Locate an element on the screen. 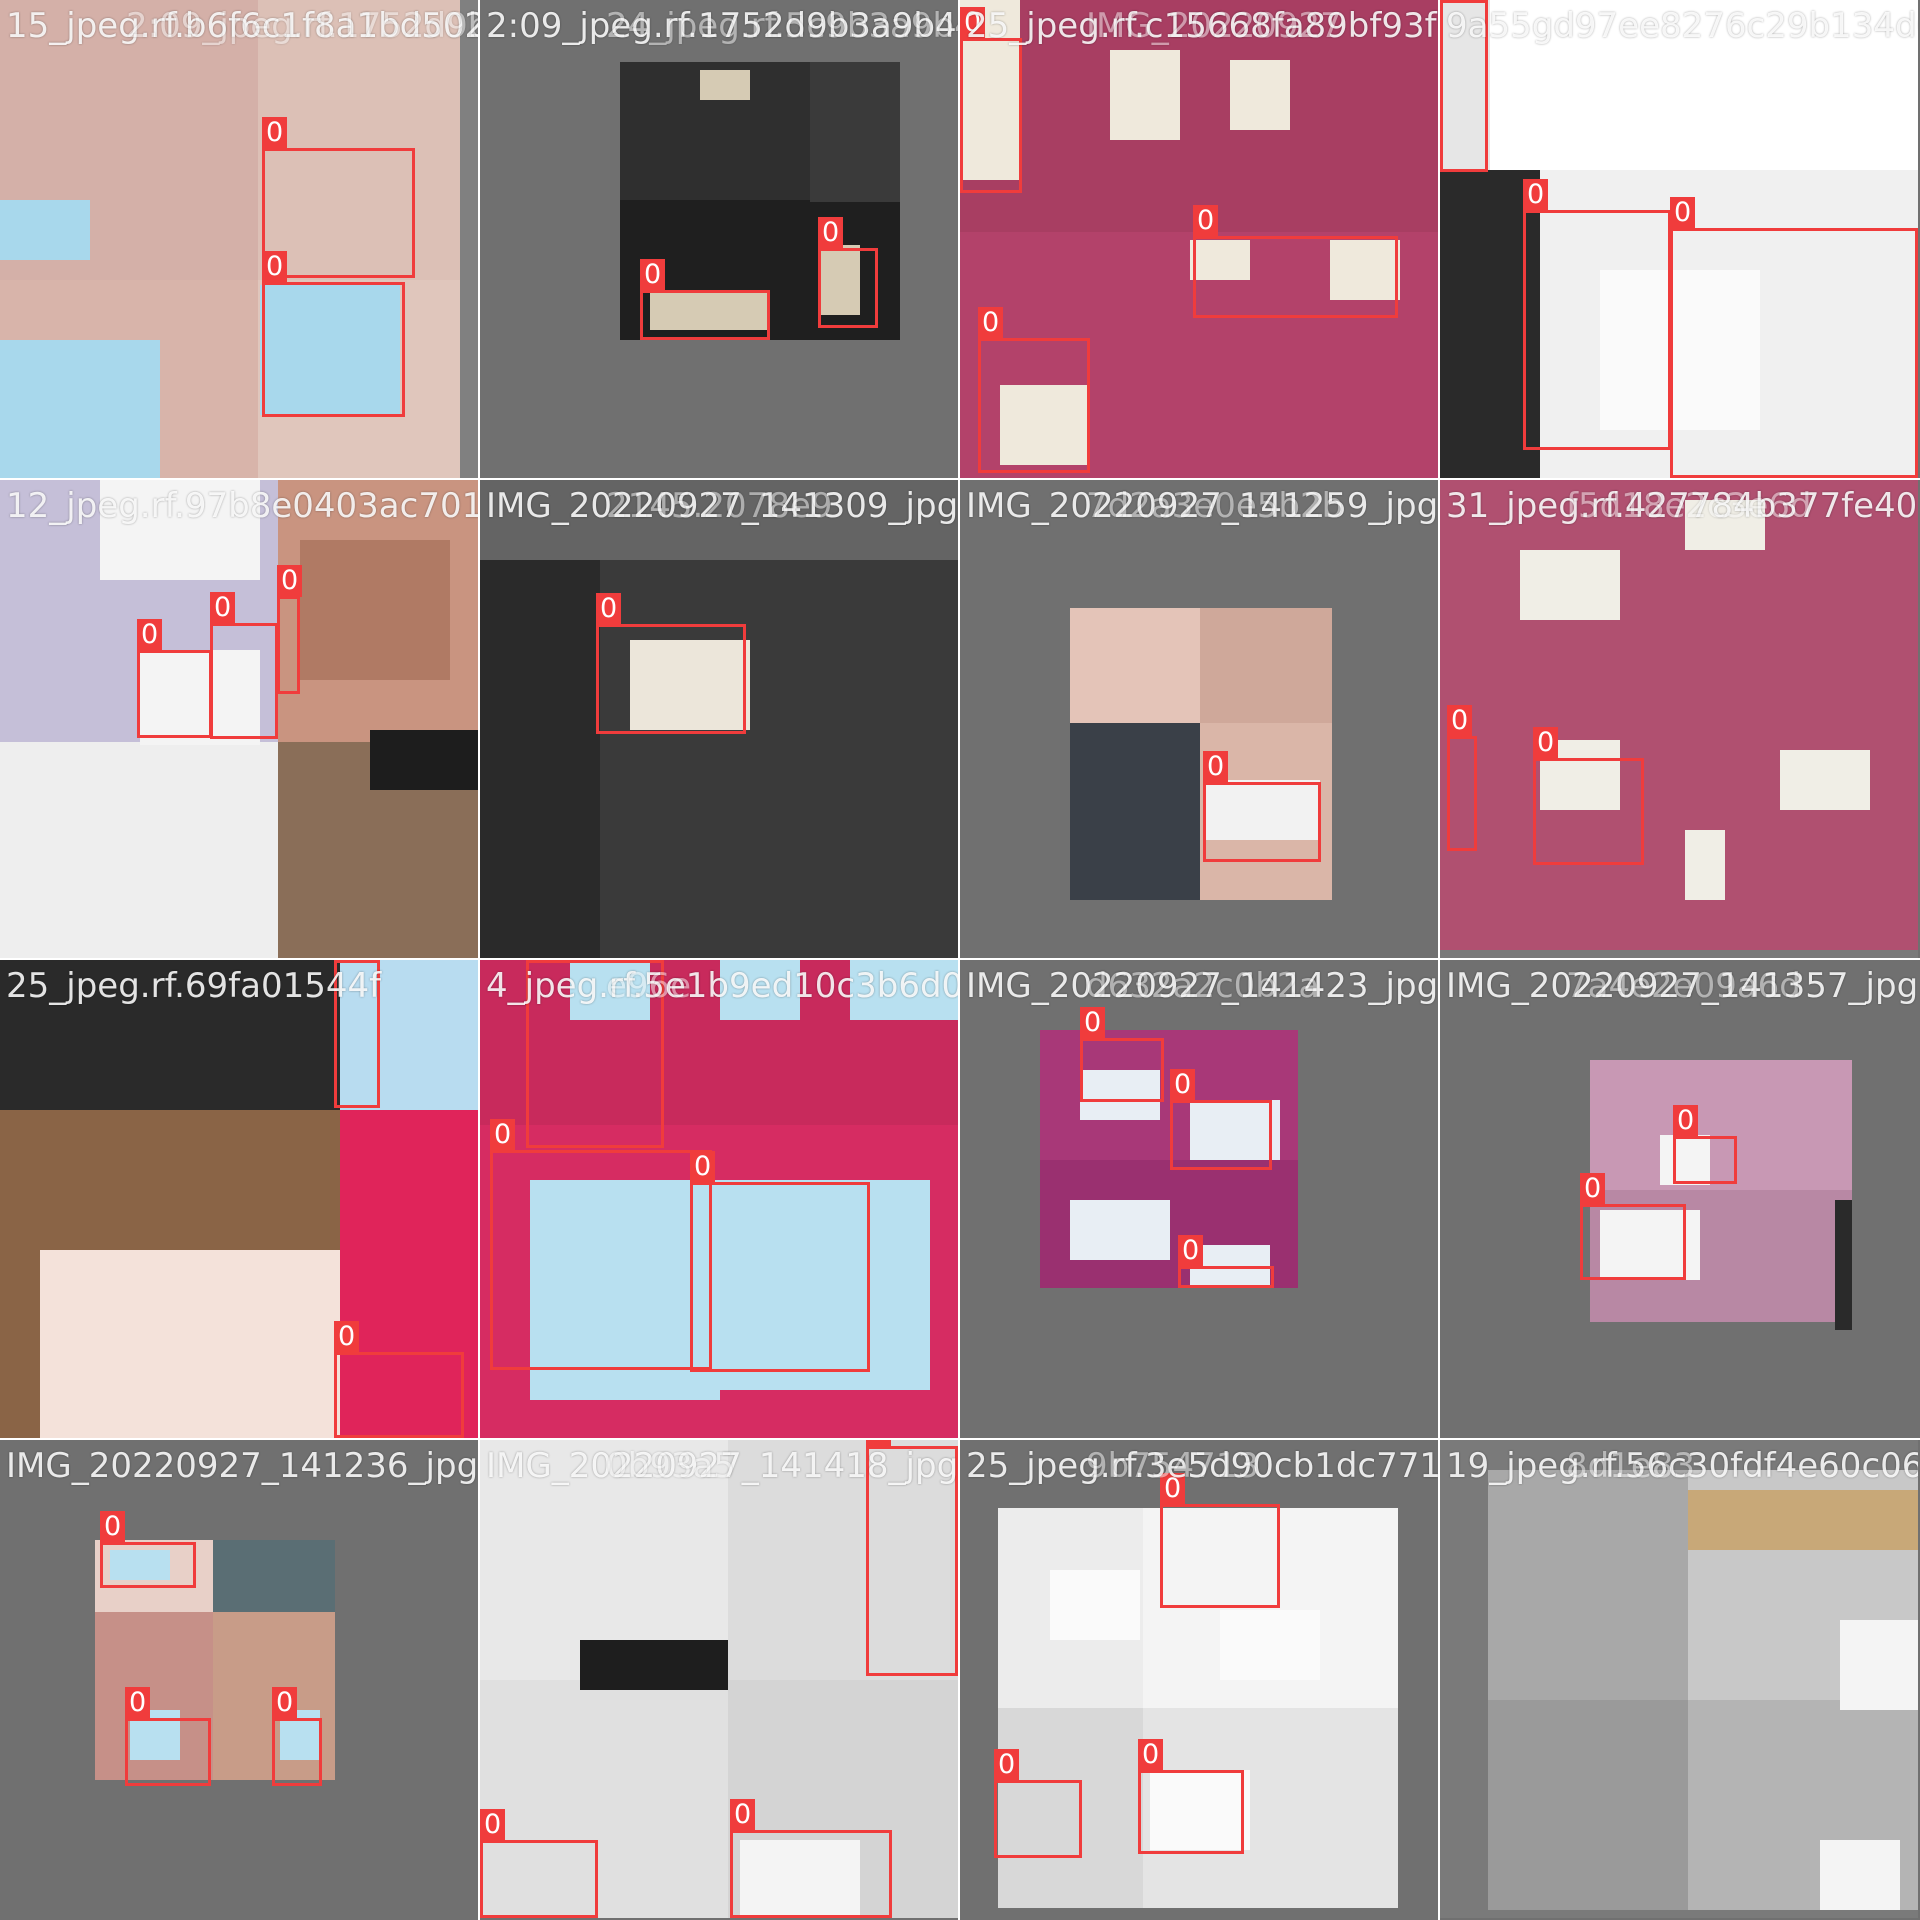 Image resolution: width=1920 pixels, height=1920 pixels. mosaic-tile: 0 0 IMG_20220927_141357_jpg 7a4e2e09a6d is located at coordinates (1679, 1199).